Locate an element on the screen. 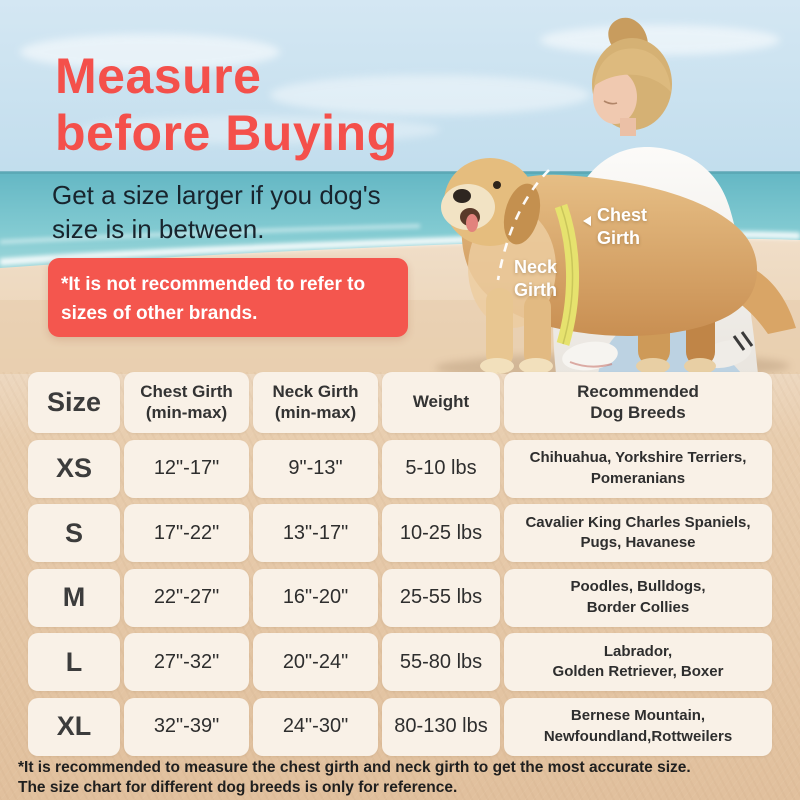 The width and height of the screenshot is (800, 800). hair-front is located at coordinates (632, 70).